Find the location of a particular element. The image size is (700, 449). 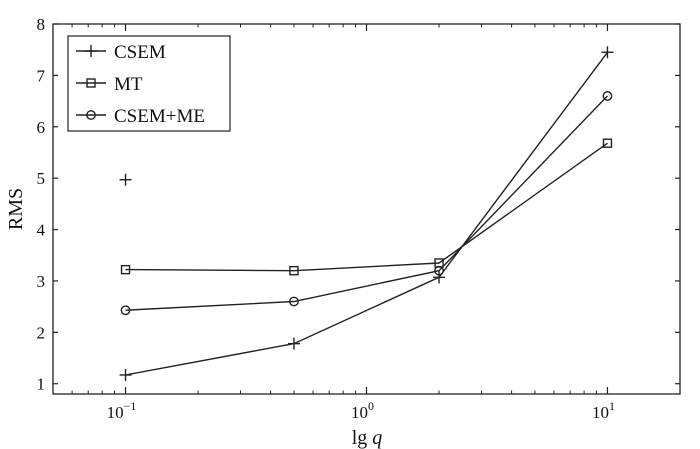

y-tick-label: 2 is located at coordinates (41, 332).